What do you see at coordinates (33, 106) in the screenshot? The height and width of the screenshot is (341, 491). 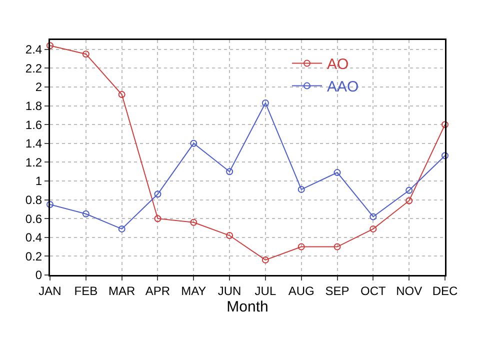 I see `y-tick-label: 1.8` at bounding box center [33, 106].